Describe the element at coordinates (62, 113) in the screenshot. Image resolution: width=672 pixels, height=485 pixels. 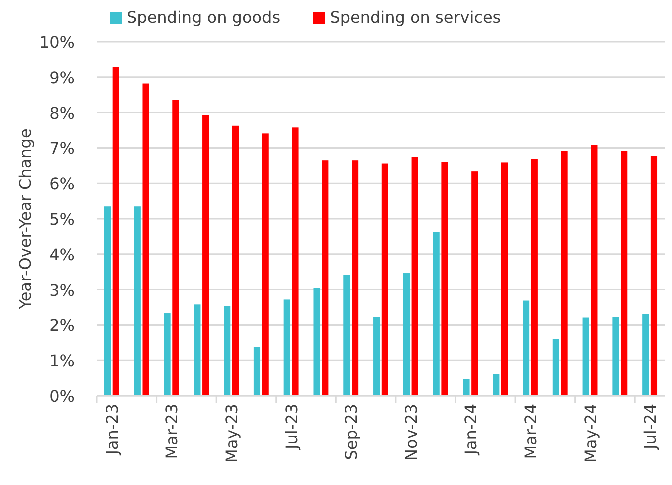
I see `y-tick-label: 8%` at that location.